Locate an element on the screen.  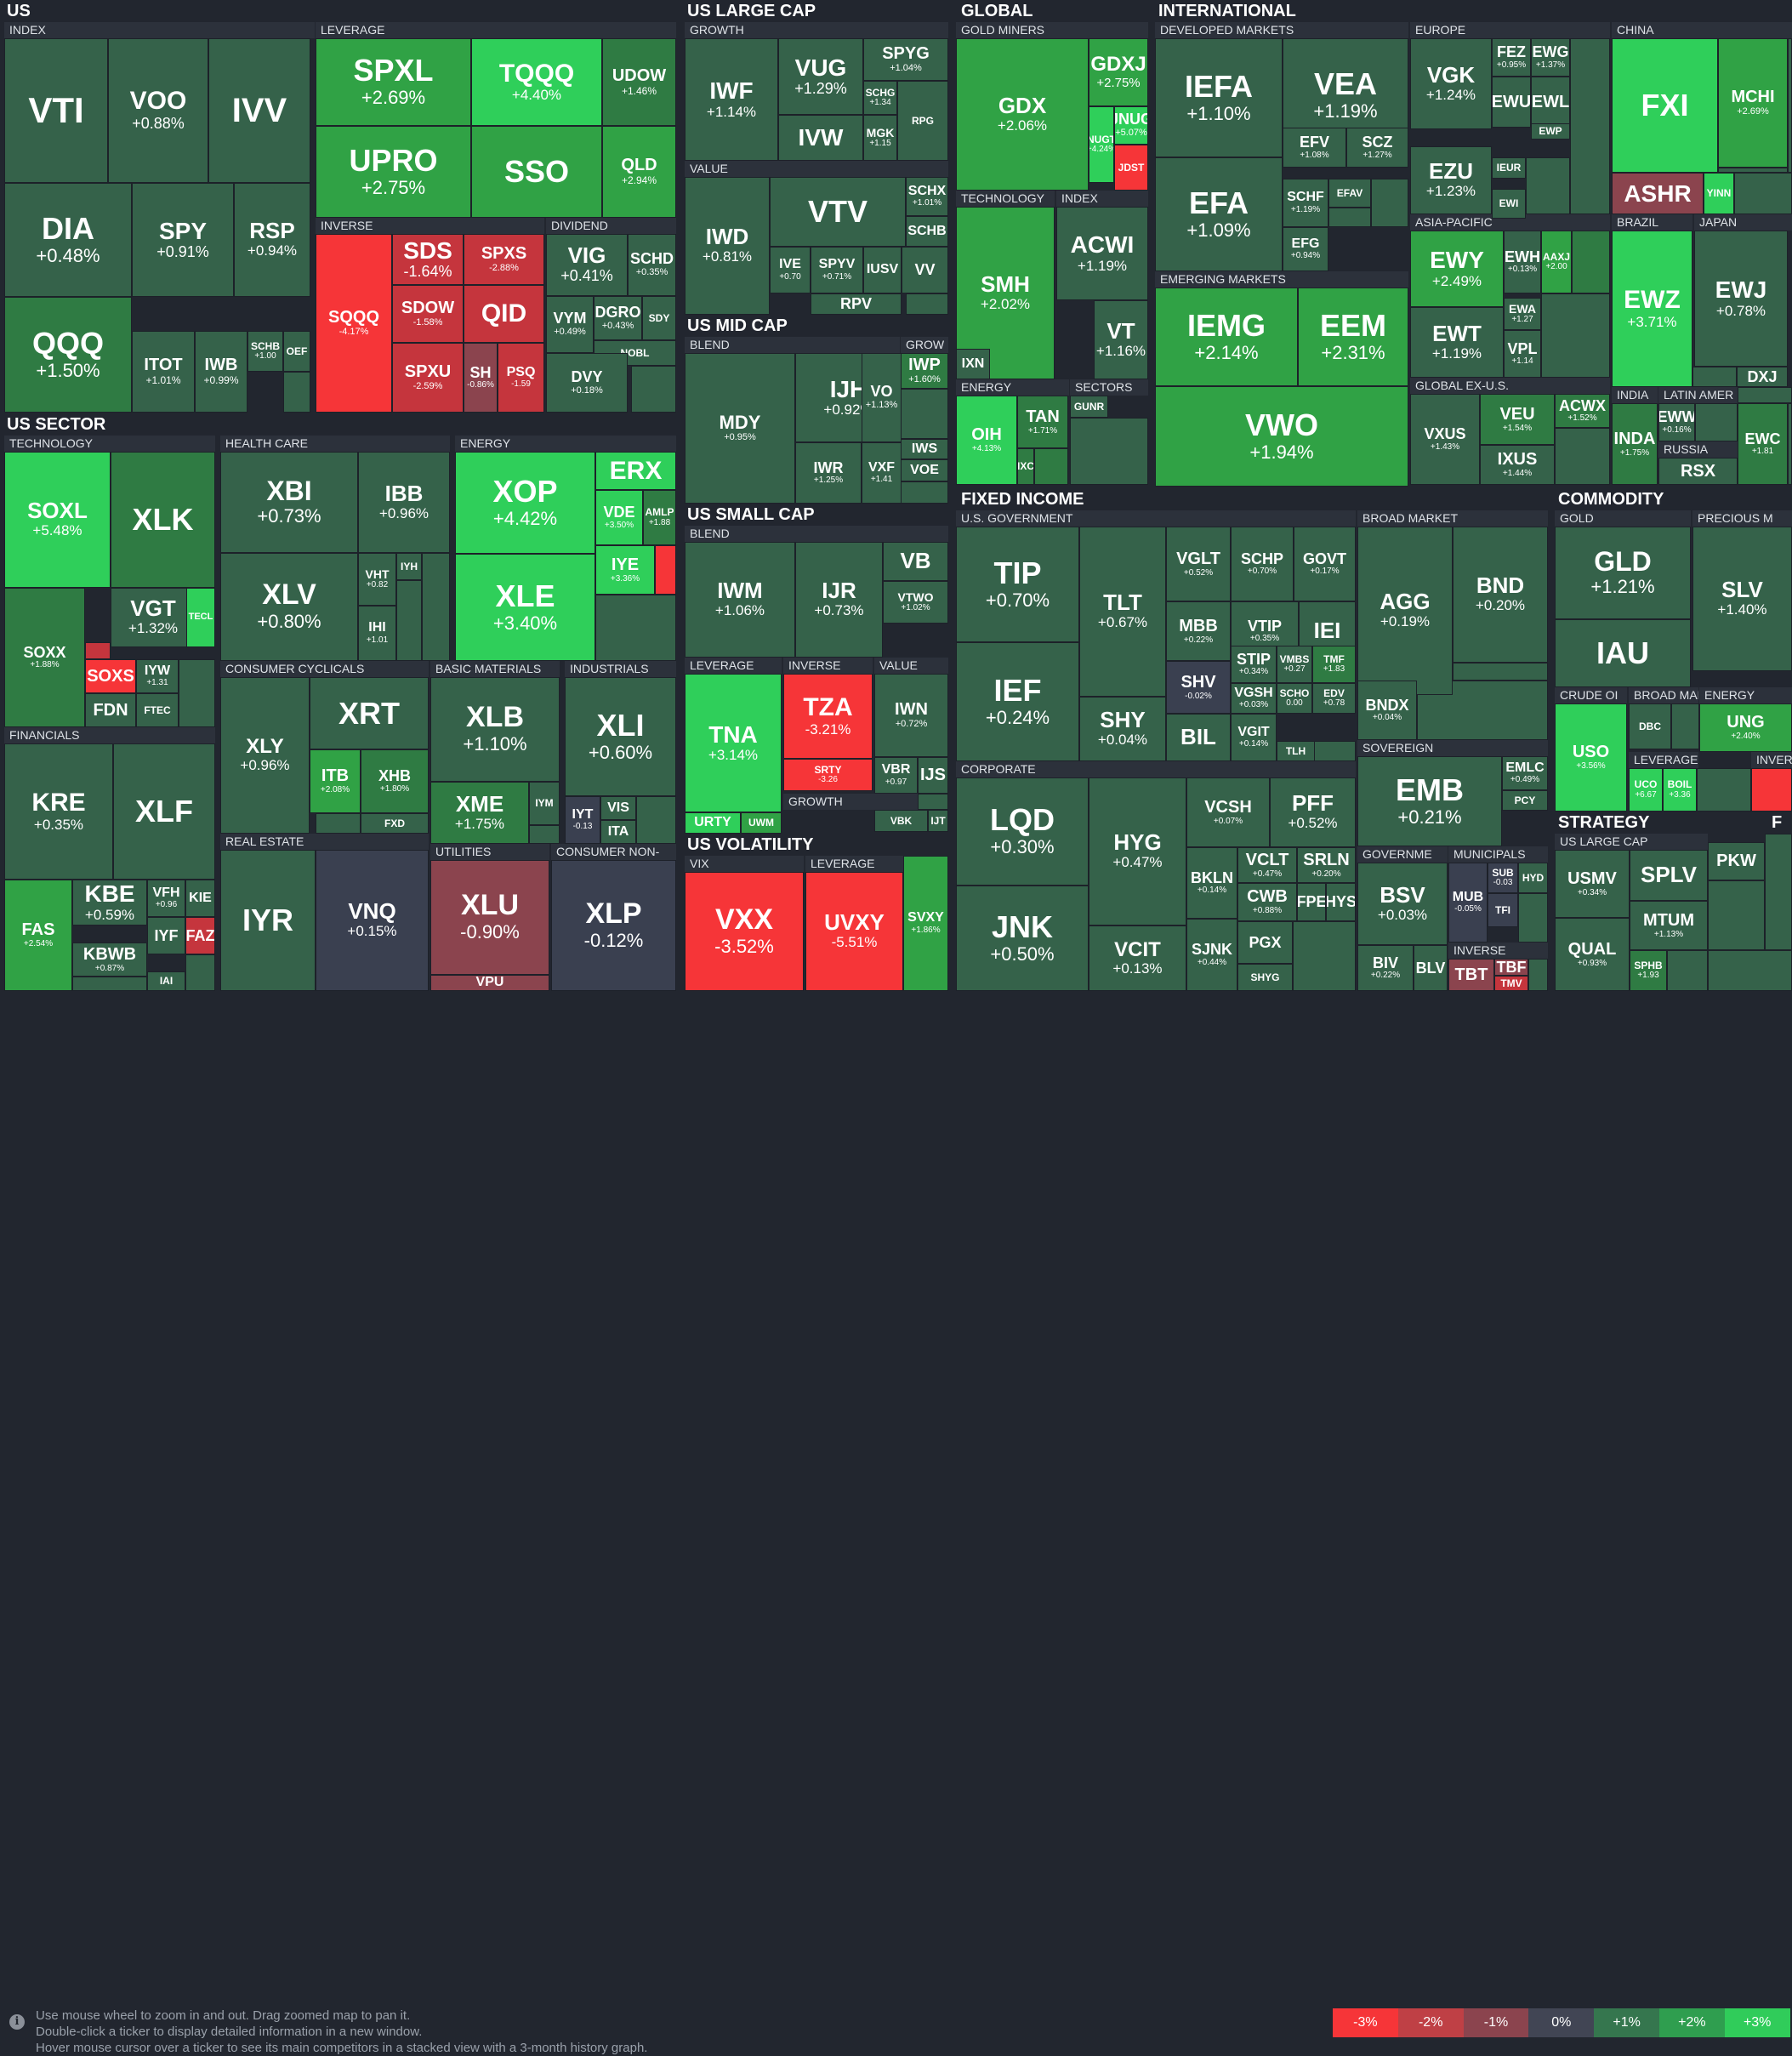
ticker-tile-shv: SHV -0.02% is located at coordinates (1198, 687).